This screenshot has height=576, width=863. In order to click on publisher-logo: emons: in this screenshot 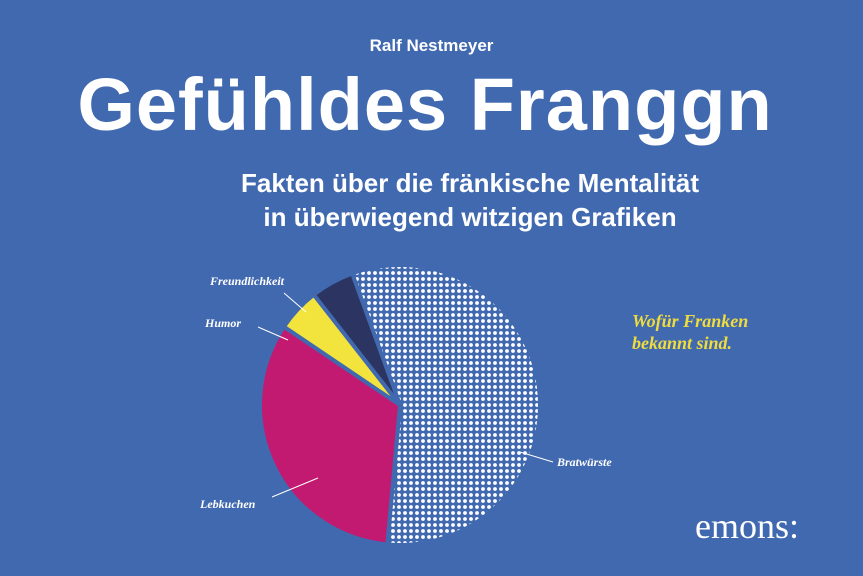, I will do `click(747, 526)`.